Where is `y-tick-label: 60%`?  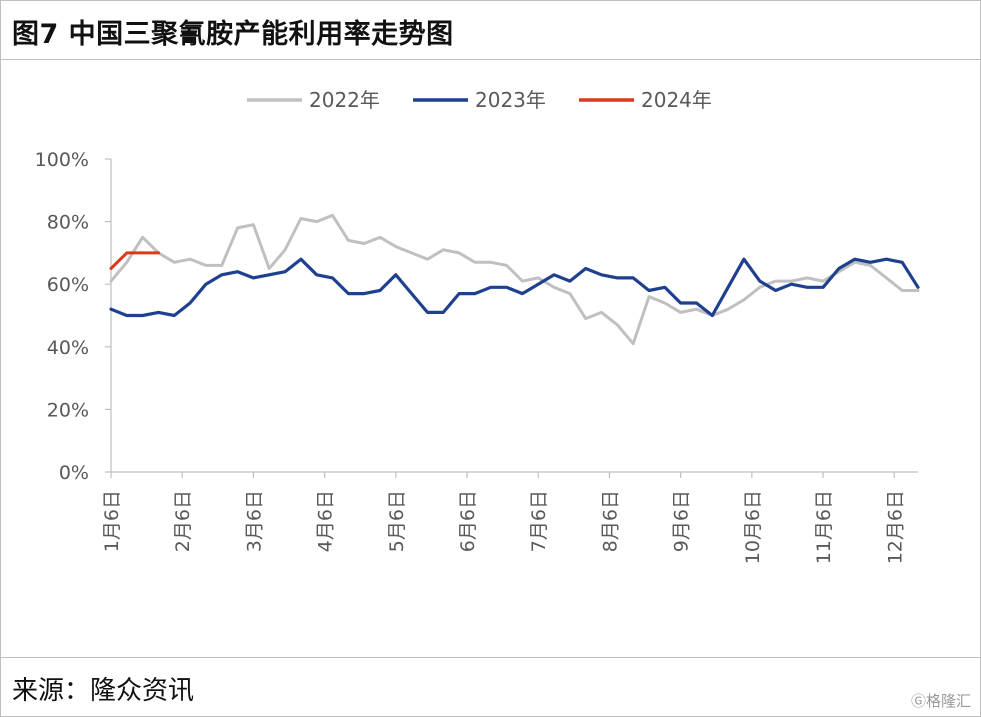
y-tick-label: 60% is located at coordinates (68, 285).